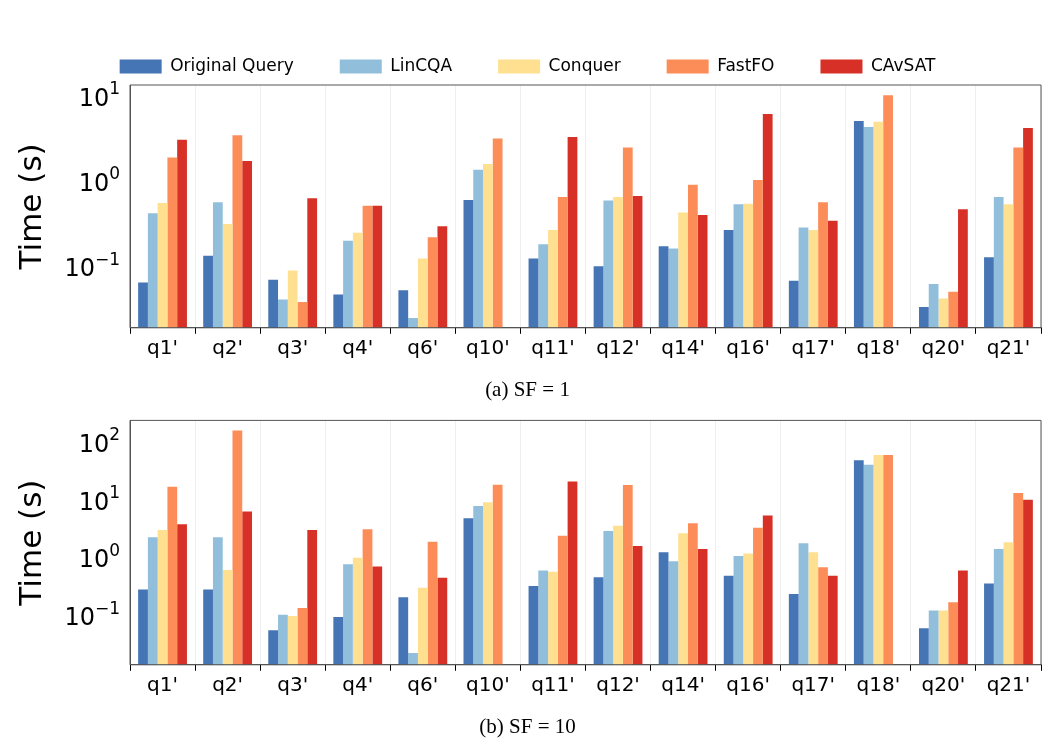  Describe the element at coordinates (232, 64) in the screenshot. I see `legend-label: Original Query` at that location.